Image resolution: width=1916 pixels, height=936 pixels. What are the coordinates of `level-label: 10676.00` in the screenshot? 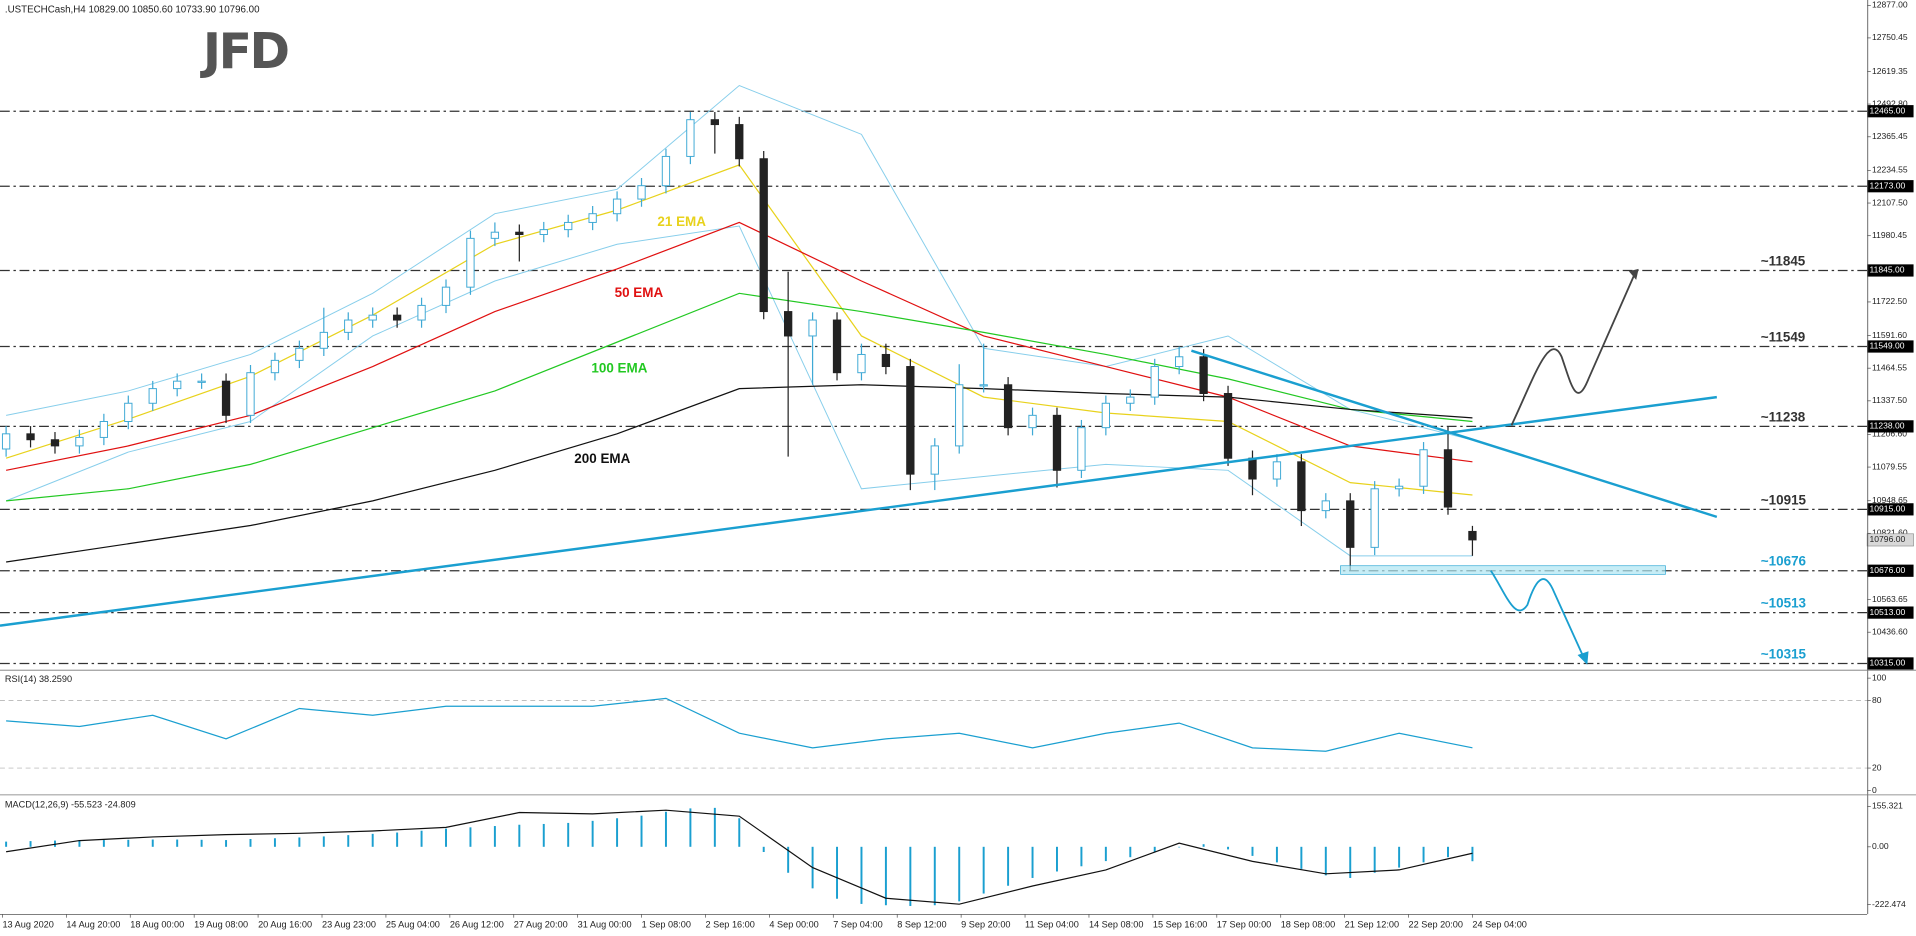 It's located at (1888, 570).